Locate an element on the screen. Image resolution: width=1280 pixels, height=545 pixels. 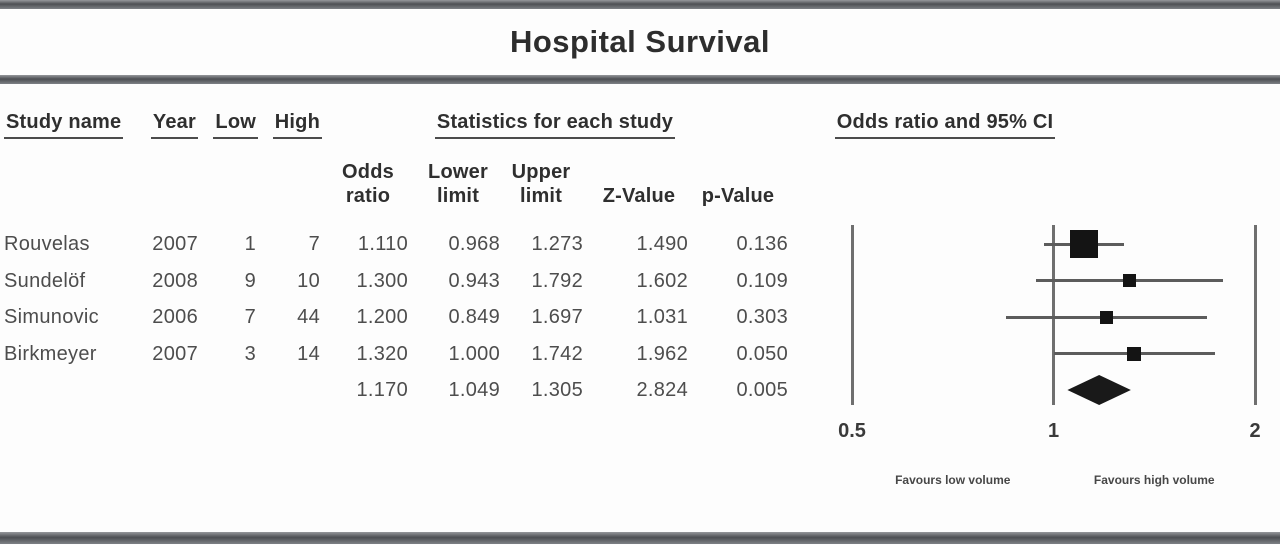
study-row-cell-low: 9 is located at coordinates (250, 280).